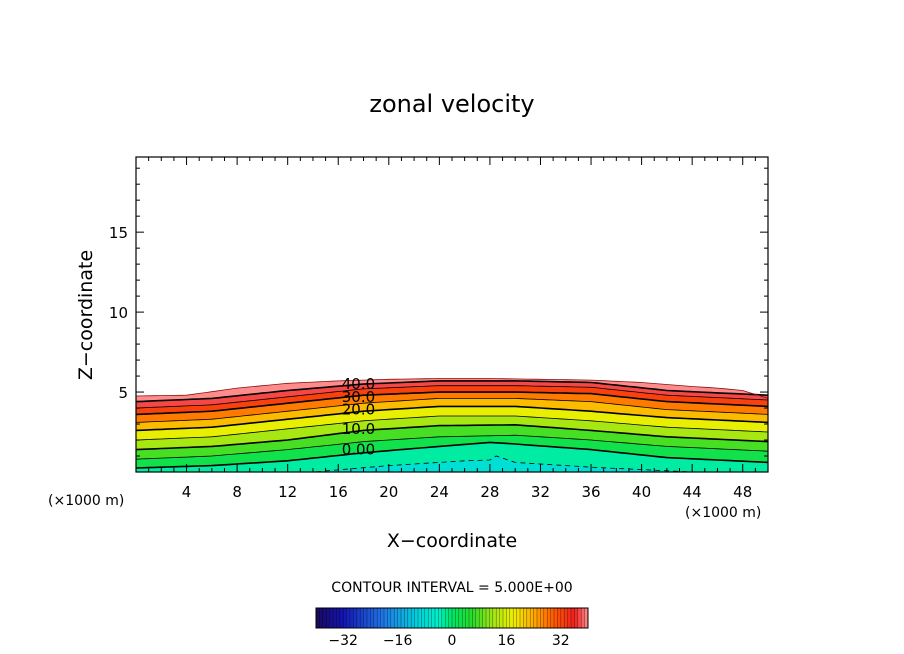  I want to click on chart-title: zonal velocity, so click(451, 104).